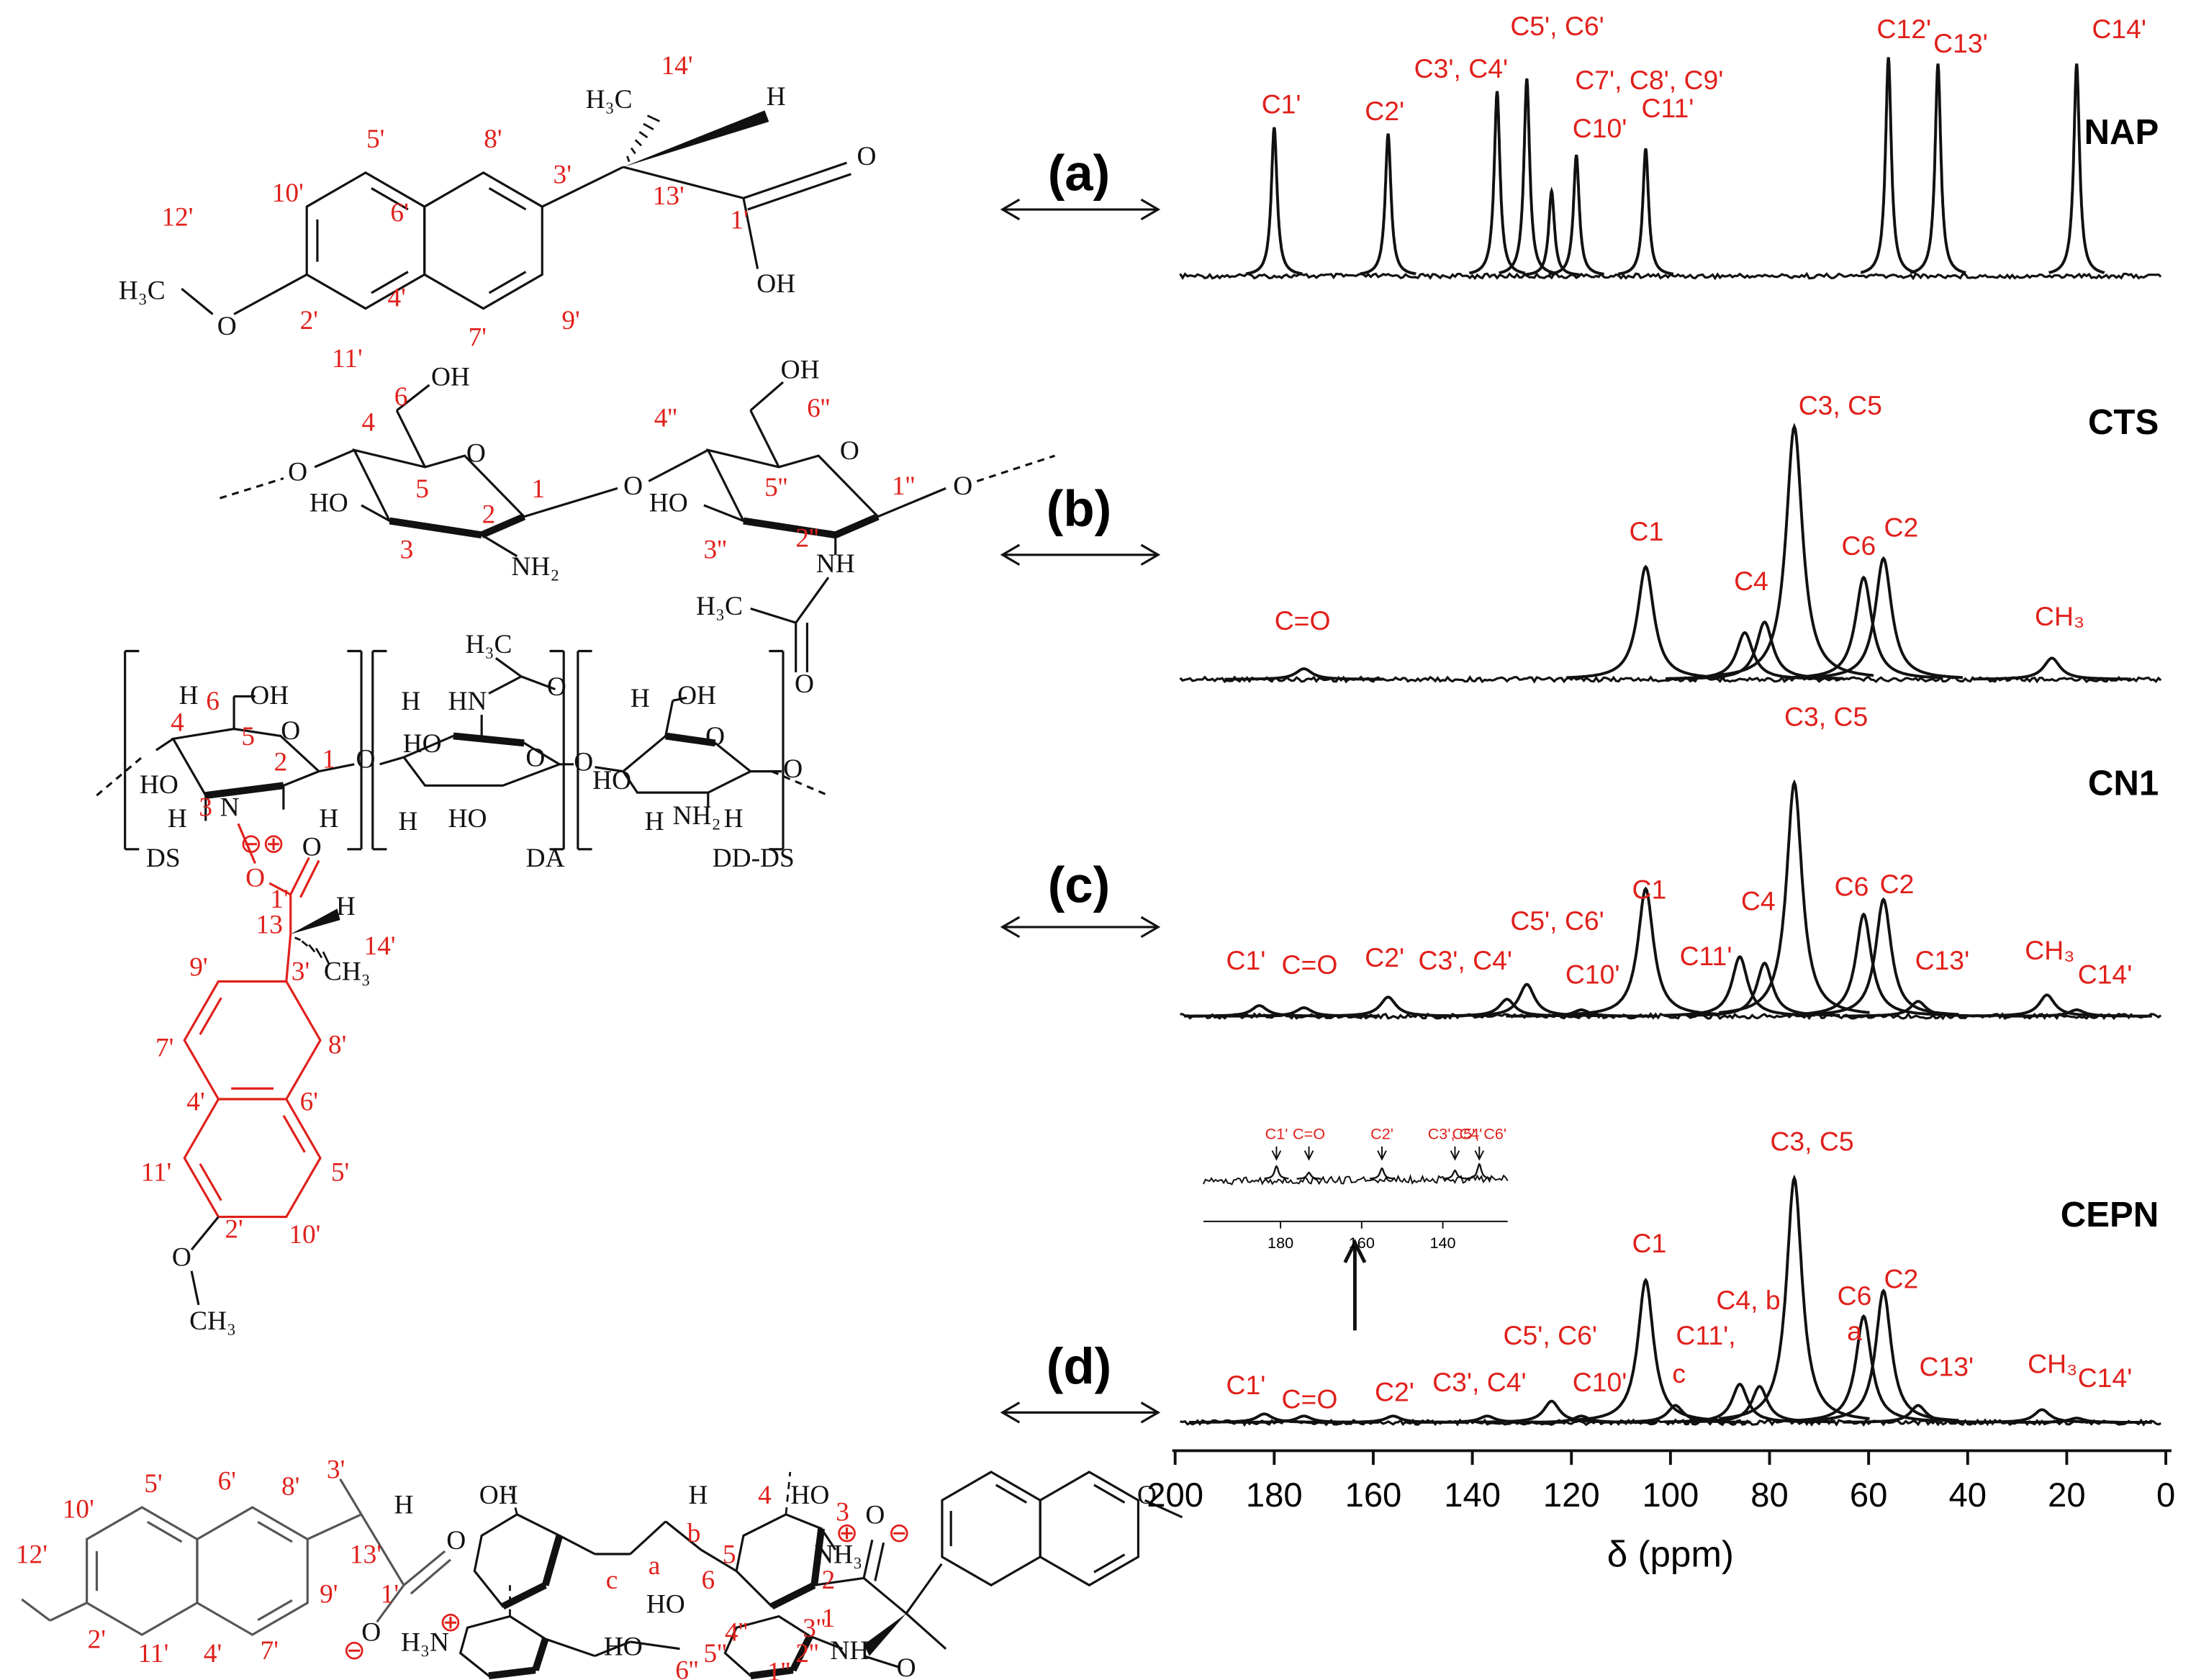 The width and height of the screenshot is (2196, 1680). I want to click on wedge, so click(696, 139).